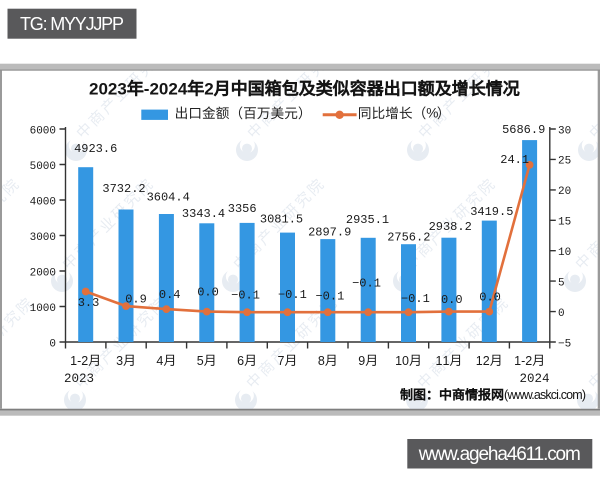 This screenshot has height=480, width=600. What do you see at coordinates (89, 303) in the screenshot?
I see `svg-text: 3.3` at bounding box center [89, 303].